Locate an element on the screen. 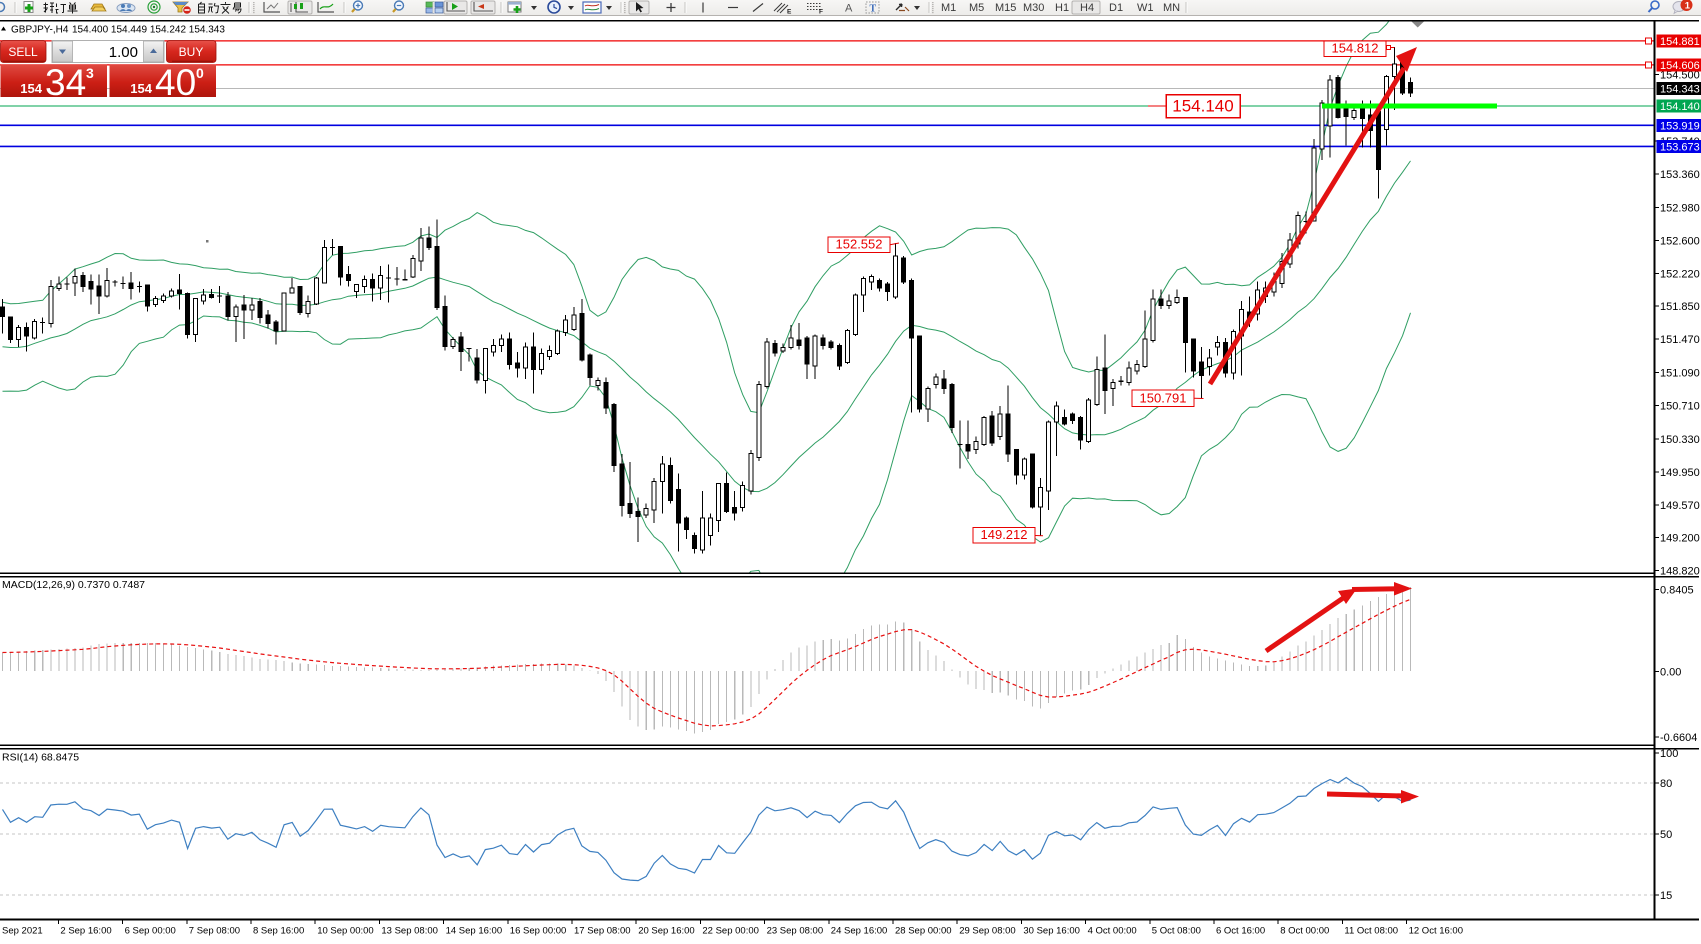 The image size is (1701, 944). svg-text: 151.850 is located at coordinates (1680, 307).